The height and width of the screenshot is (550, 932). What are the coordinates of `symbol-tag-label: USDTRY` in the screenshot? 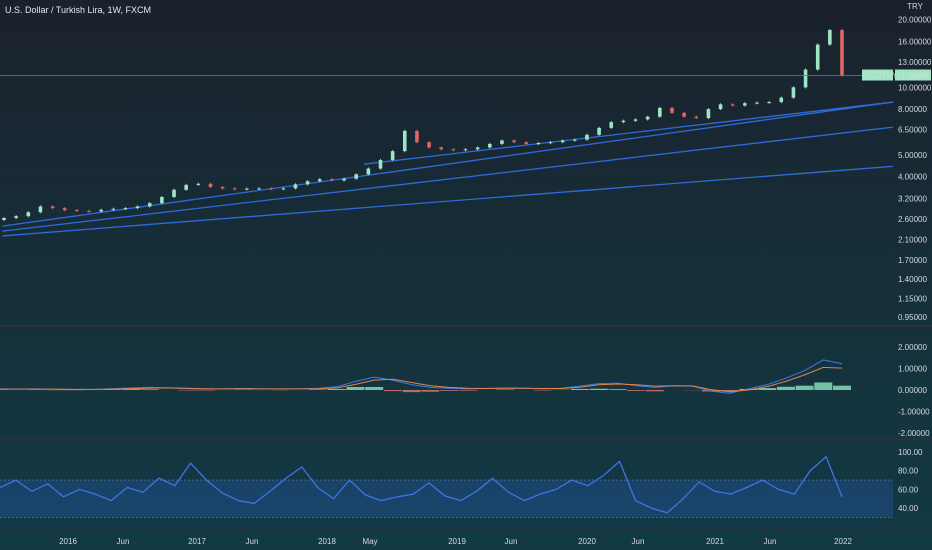 It's located at (881, 76).